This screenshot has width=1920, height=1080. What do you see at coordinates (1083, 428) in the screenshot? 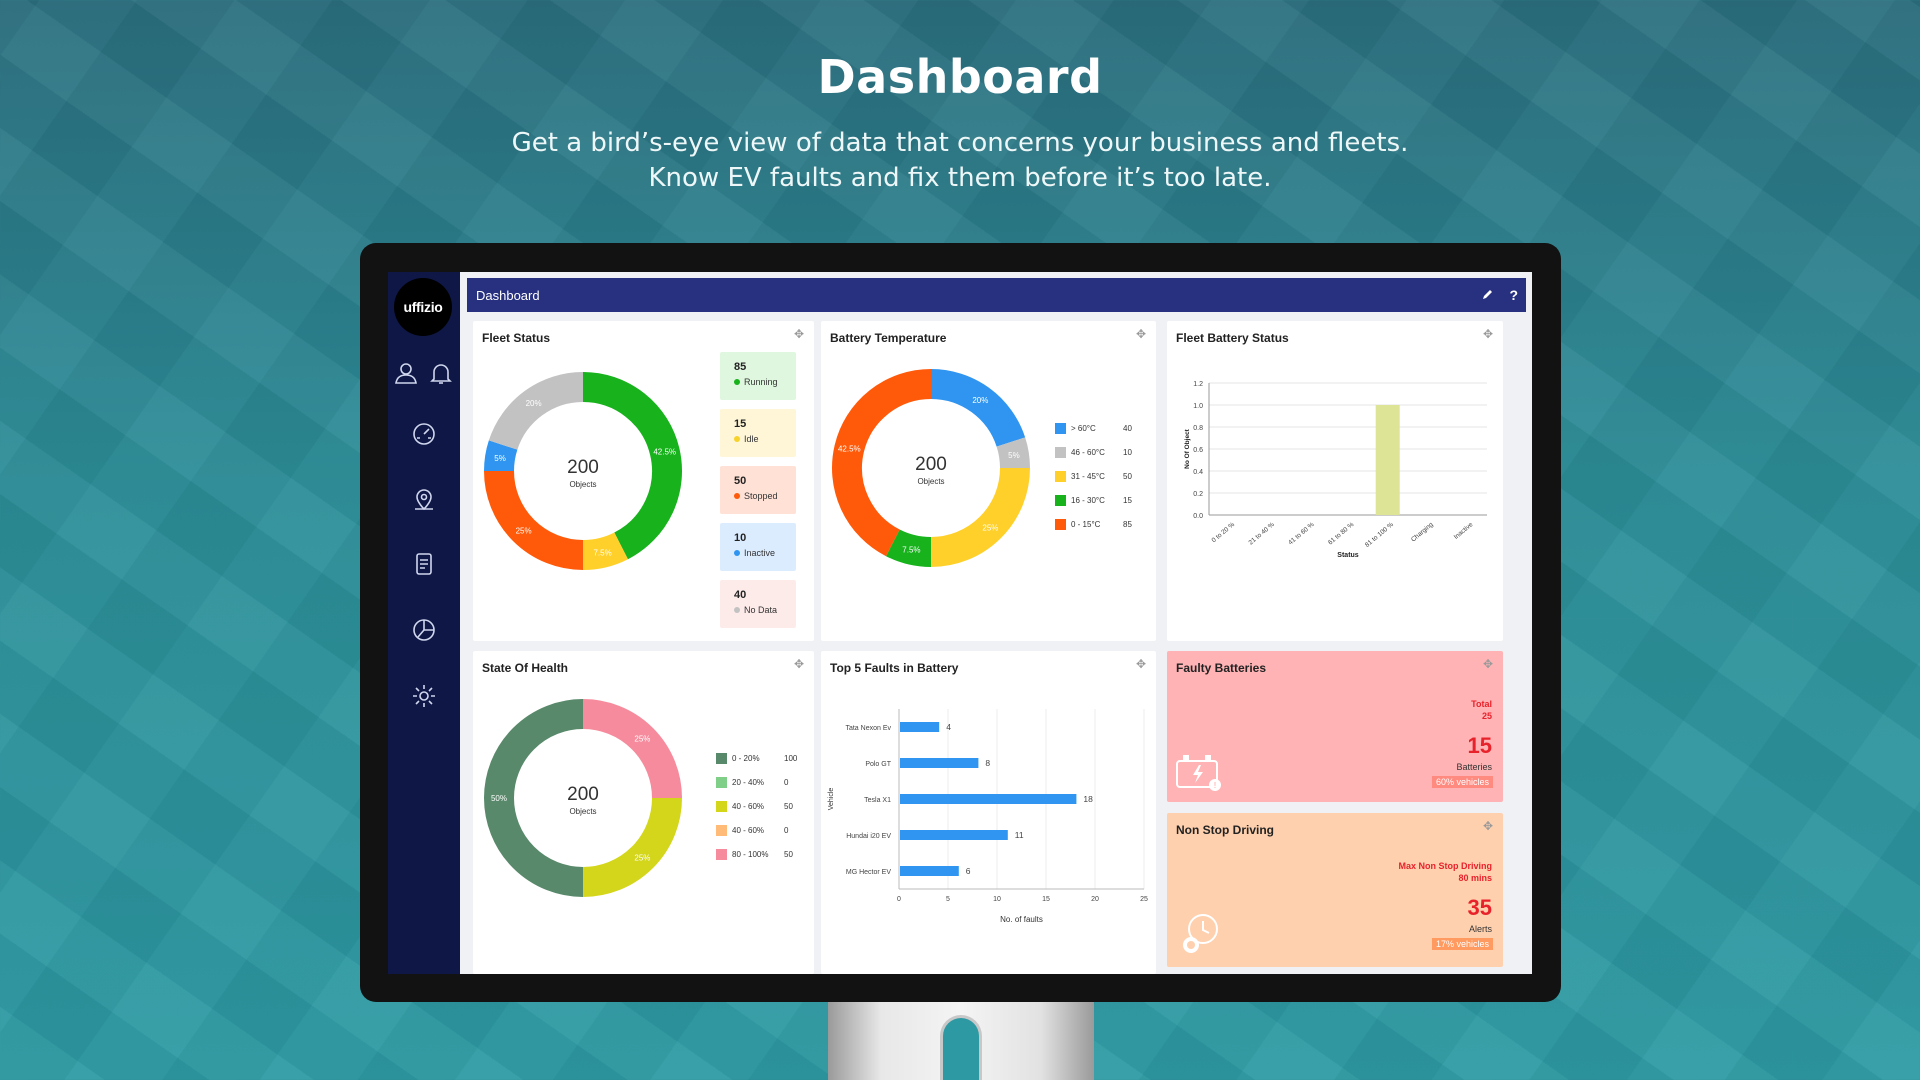
I see `legend-label: > 60°C` at bounding box center [1083, 428].